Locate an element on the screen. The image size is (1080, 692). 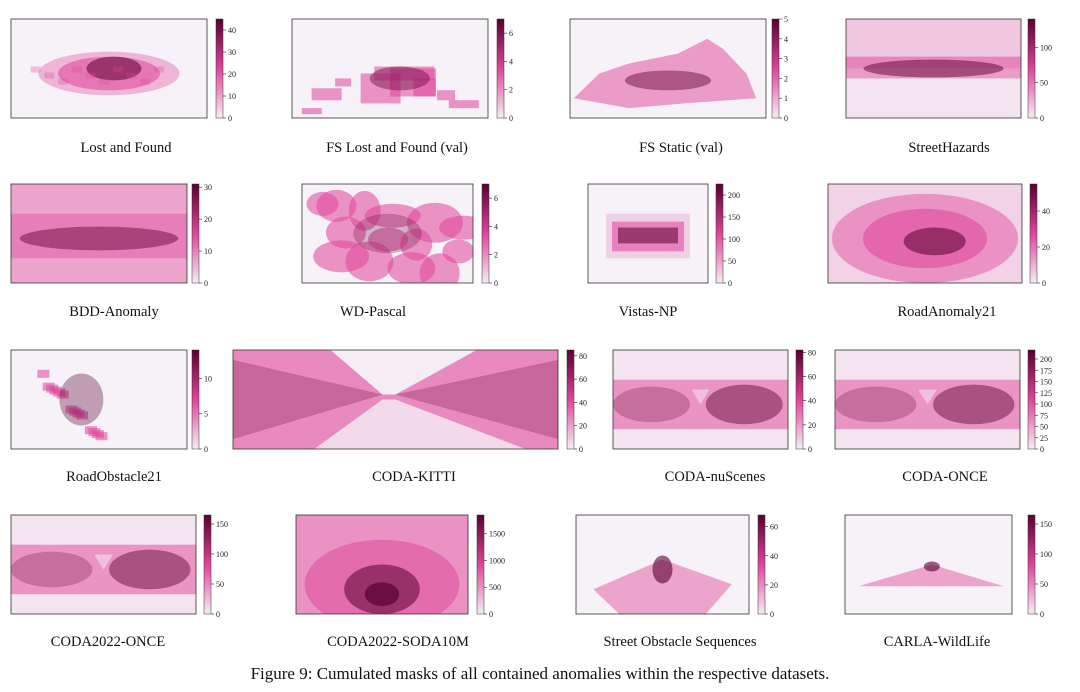
panel-label: CODA-KITTI is located at coordinates (414, 477).